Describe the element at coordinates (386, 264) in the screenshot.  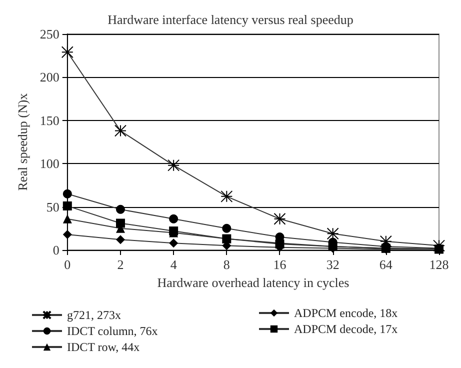
I see `x-tick-label: 64` at that location.